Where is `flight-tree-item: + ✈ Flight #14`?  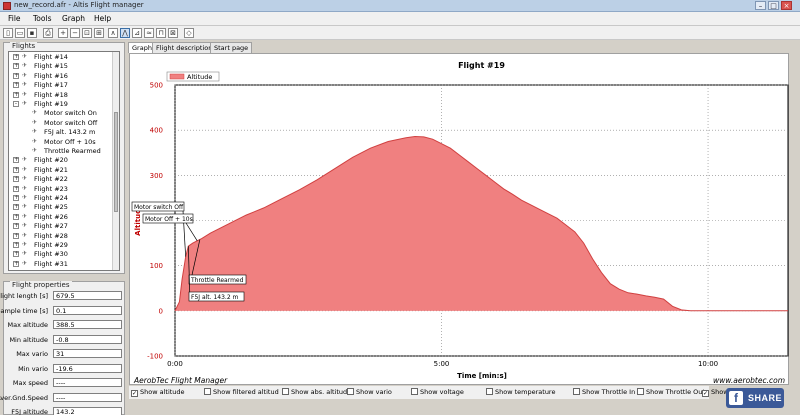
flight-tree-item: + ✈ Flight #14 is located at coordinates (61, 57).